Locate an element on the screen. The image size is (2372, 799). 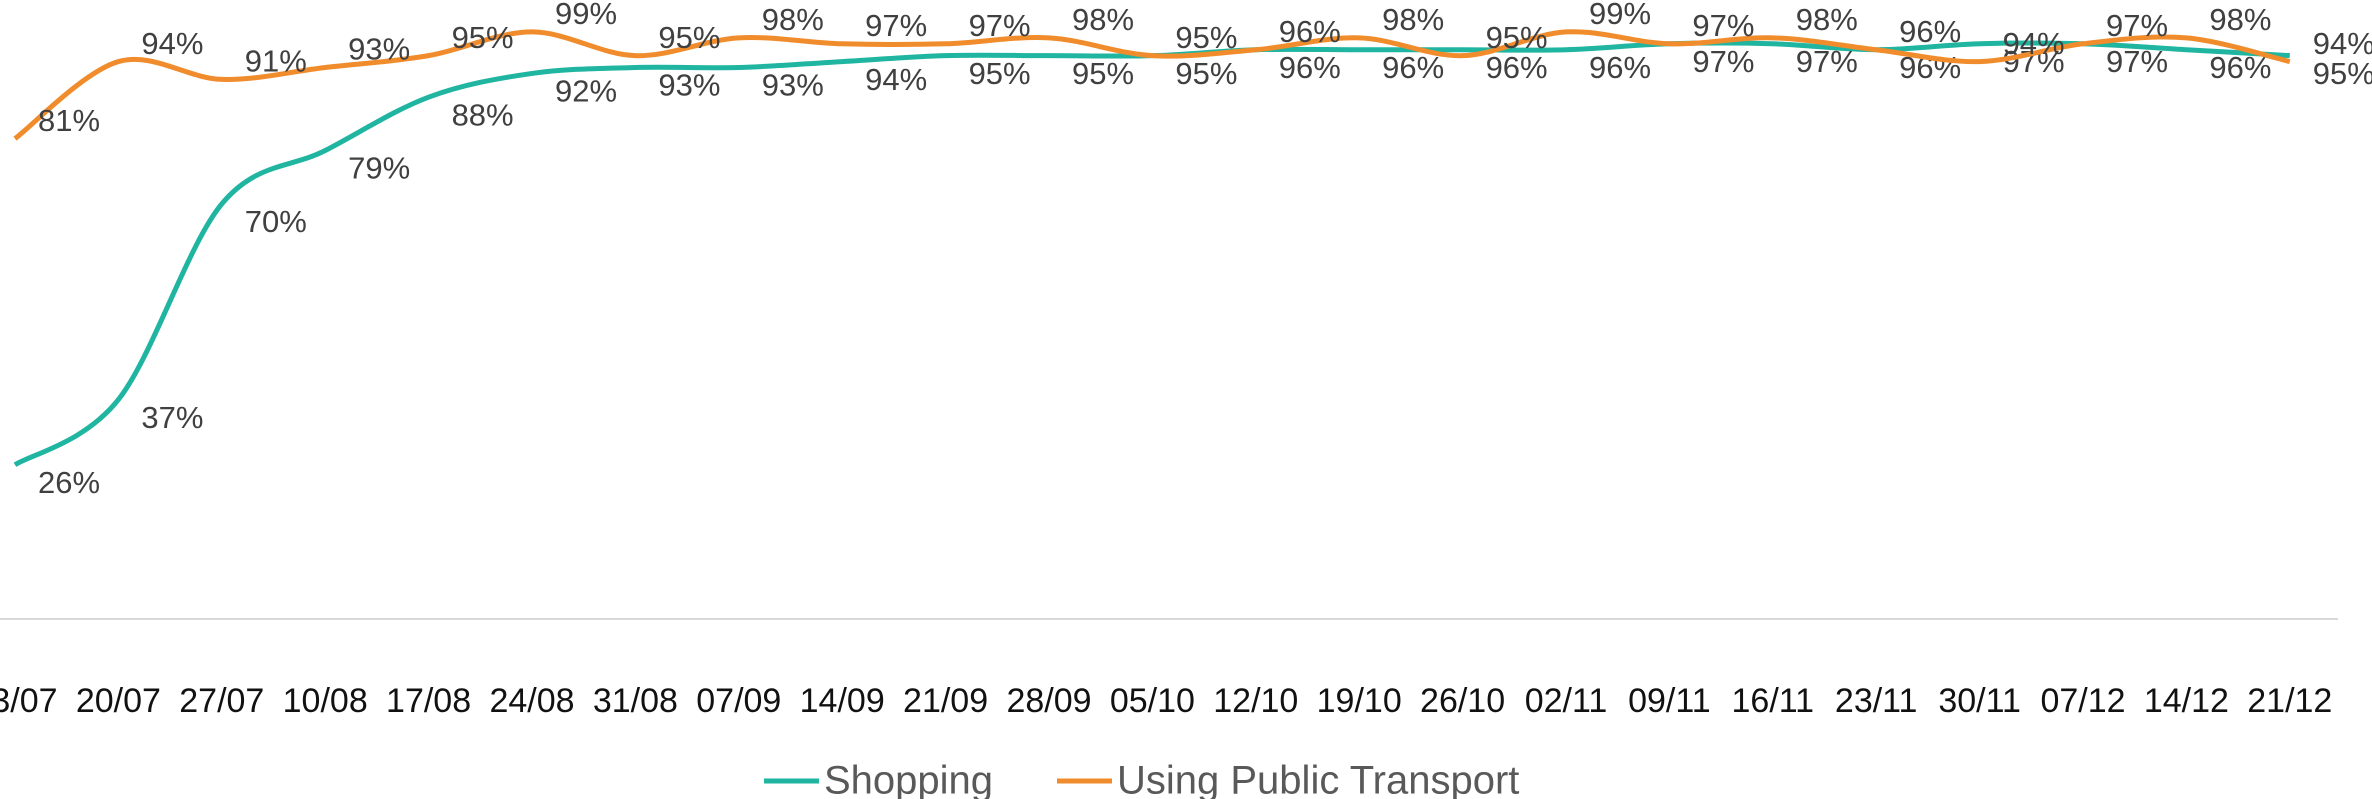
x-tick-label: 21/12 is located at coordinates (2289, 701).